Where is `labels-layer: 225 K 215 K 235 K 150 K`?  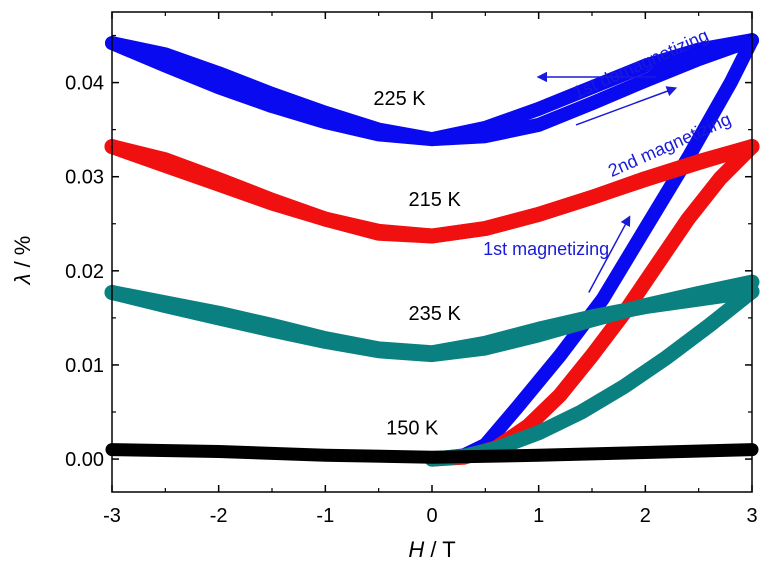 labels-layer: 225 K 215 K 235 K 150 K is located at coordinates (417, 263).